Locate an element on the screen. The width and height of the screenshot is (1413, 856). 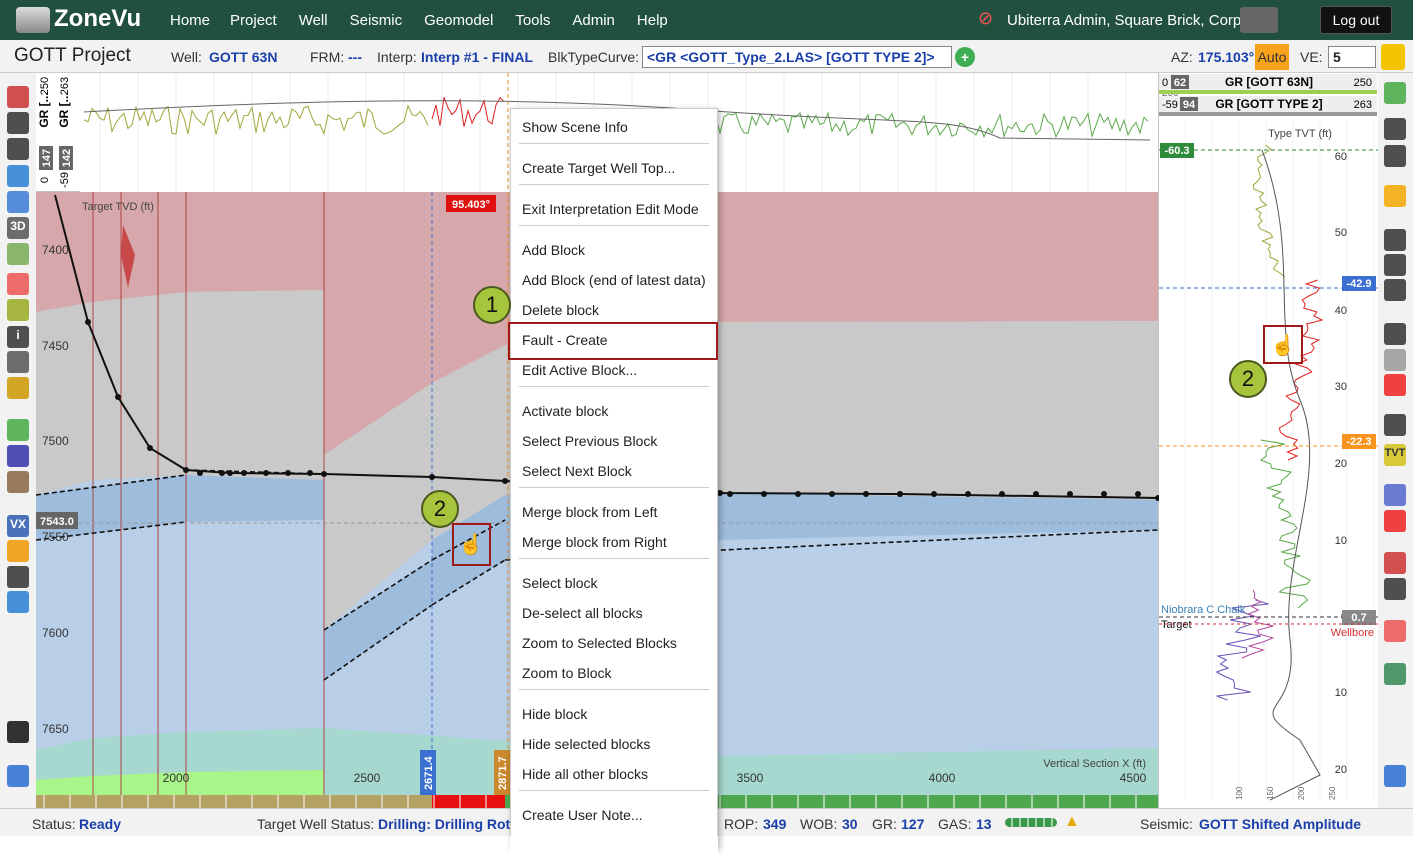
nav-item: Admin is located at coordinates (593, 20).